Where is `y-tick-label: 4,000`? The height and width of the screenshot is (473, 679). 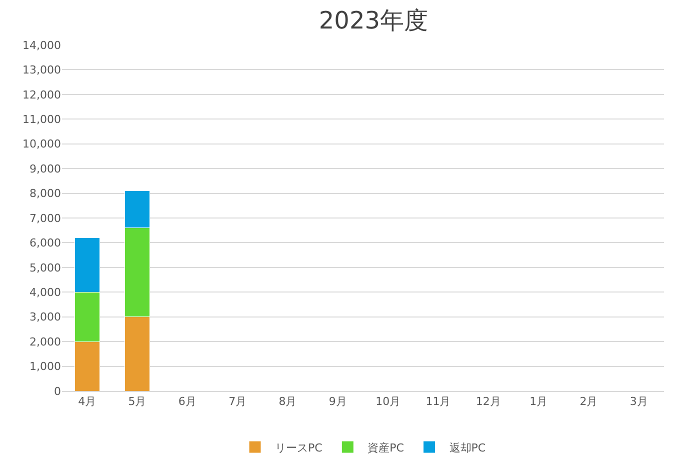
y-tick-label: 4,000 is located at coordinates (45, 292).